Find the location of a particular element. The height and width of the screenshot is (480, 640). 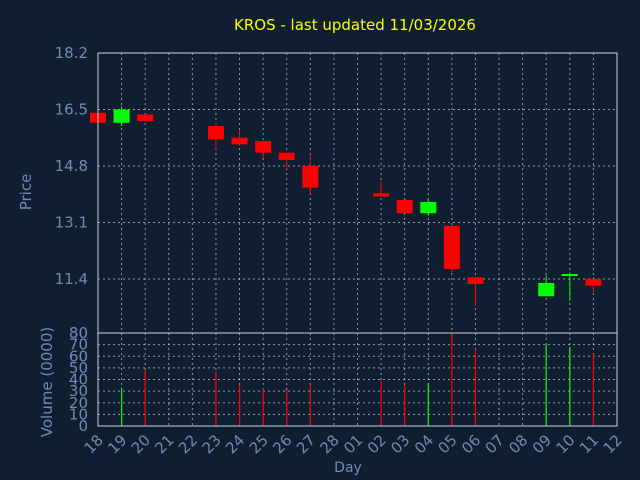

day-axis-label: Day is located at coordinates (348, 468).